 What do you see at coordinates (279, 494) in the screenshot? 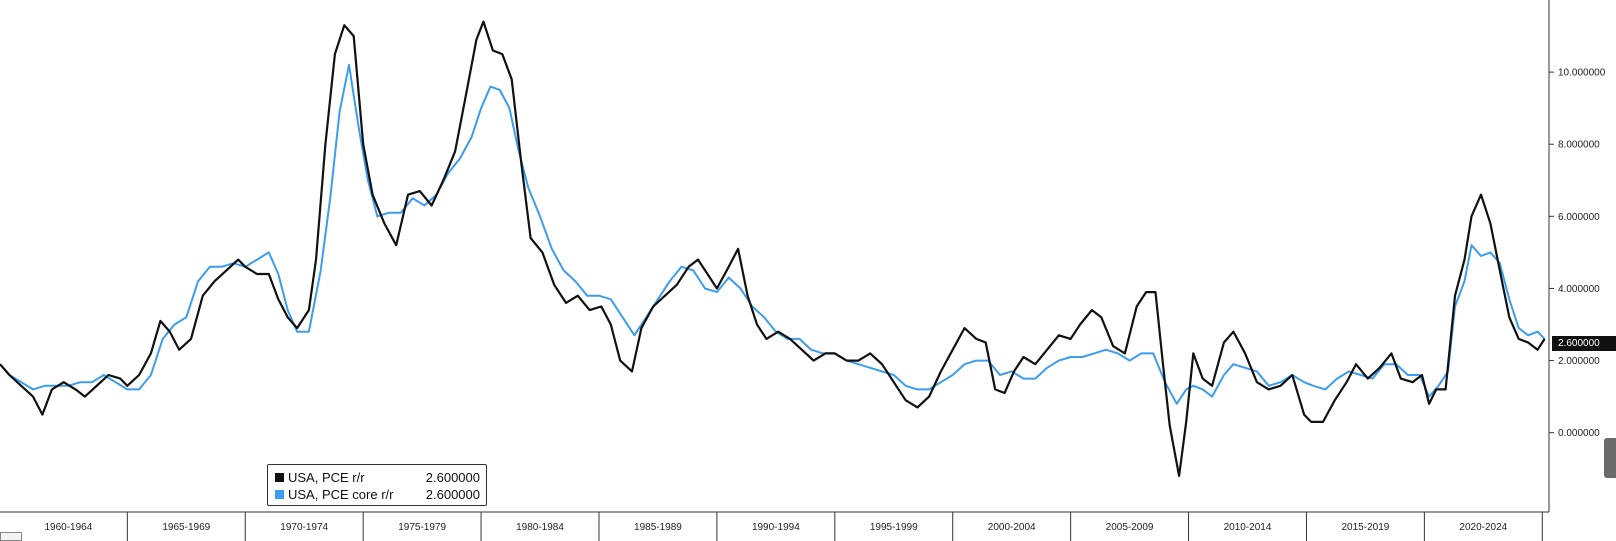
I see `legend-swatch-pce-core` at bounding box center [279, 494].